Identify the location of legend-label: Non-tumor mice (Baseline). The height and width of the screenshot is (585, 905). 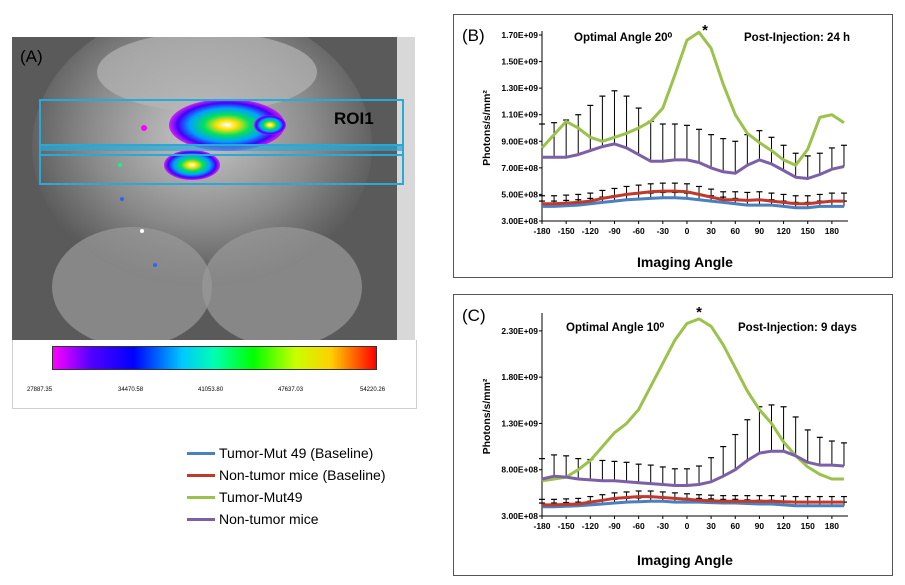
(302, 475).